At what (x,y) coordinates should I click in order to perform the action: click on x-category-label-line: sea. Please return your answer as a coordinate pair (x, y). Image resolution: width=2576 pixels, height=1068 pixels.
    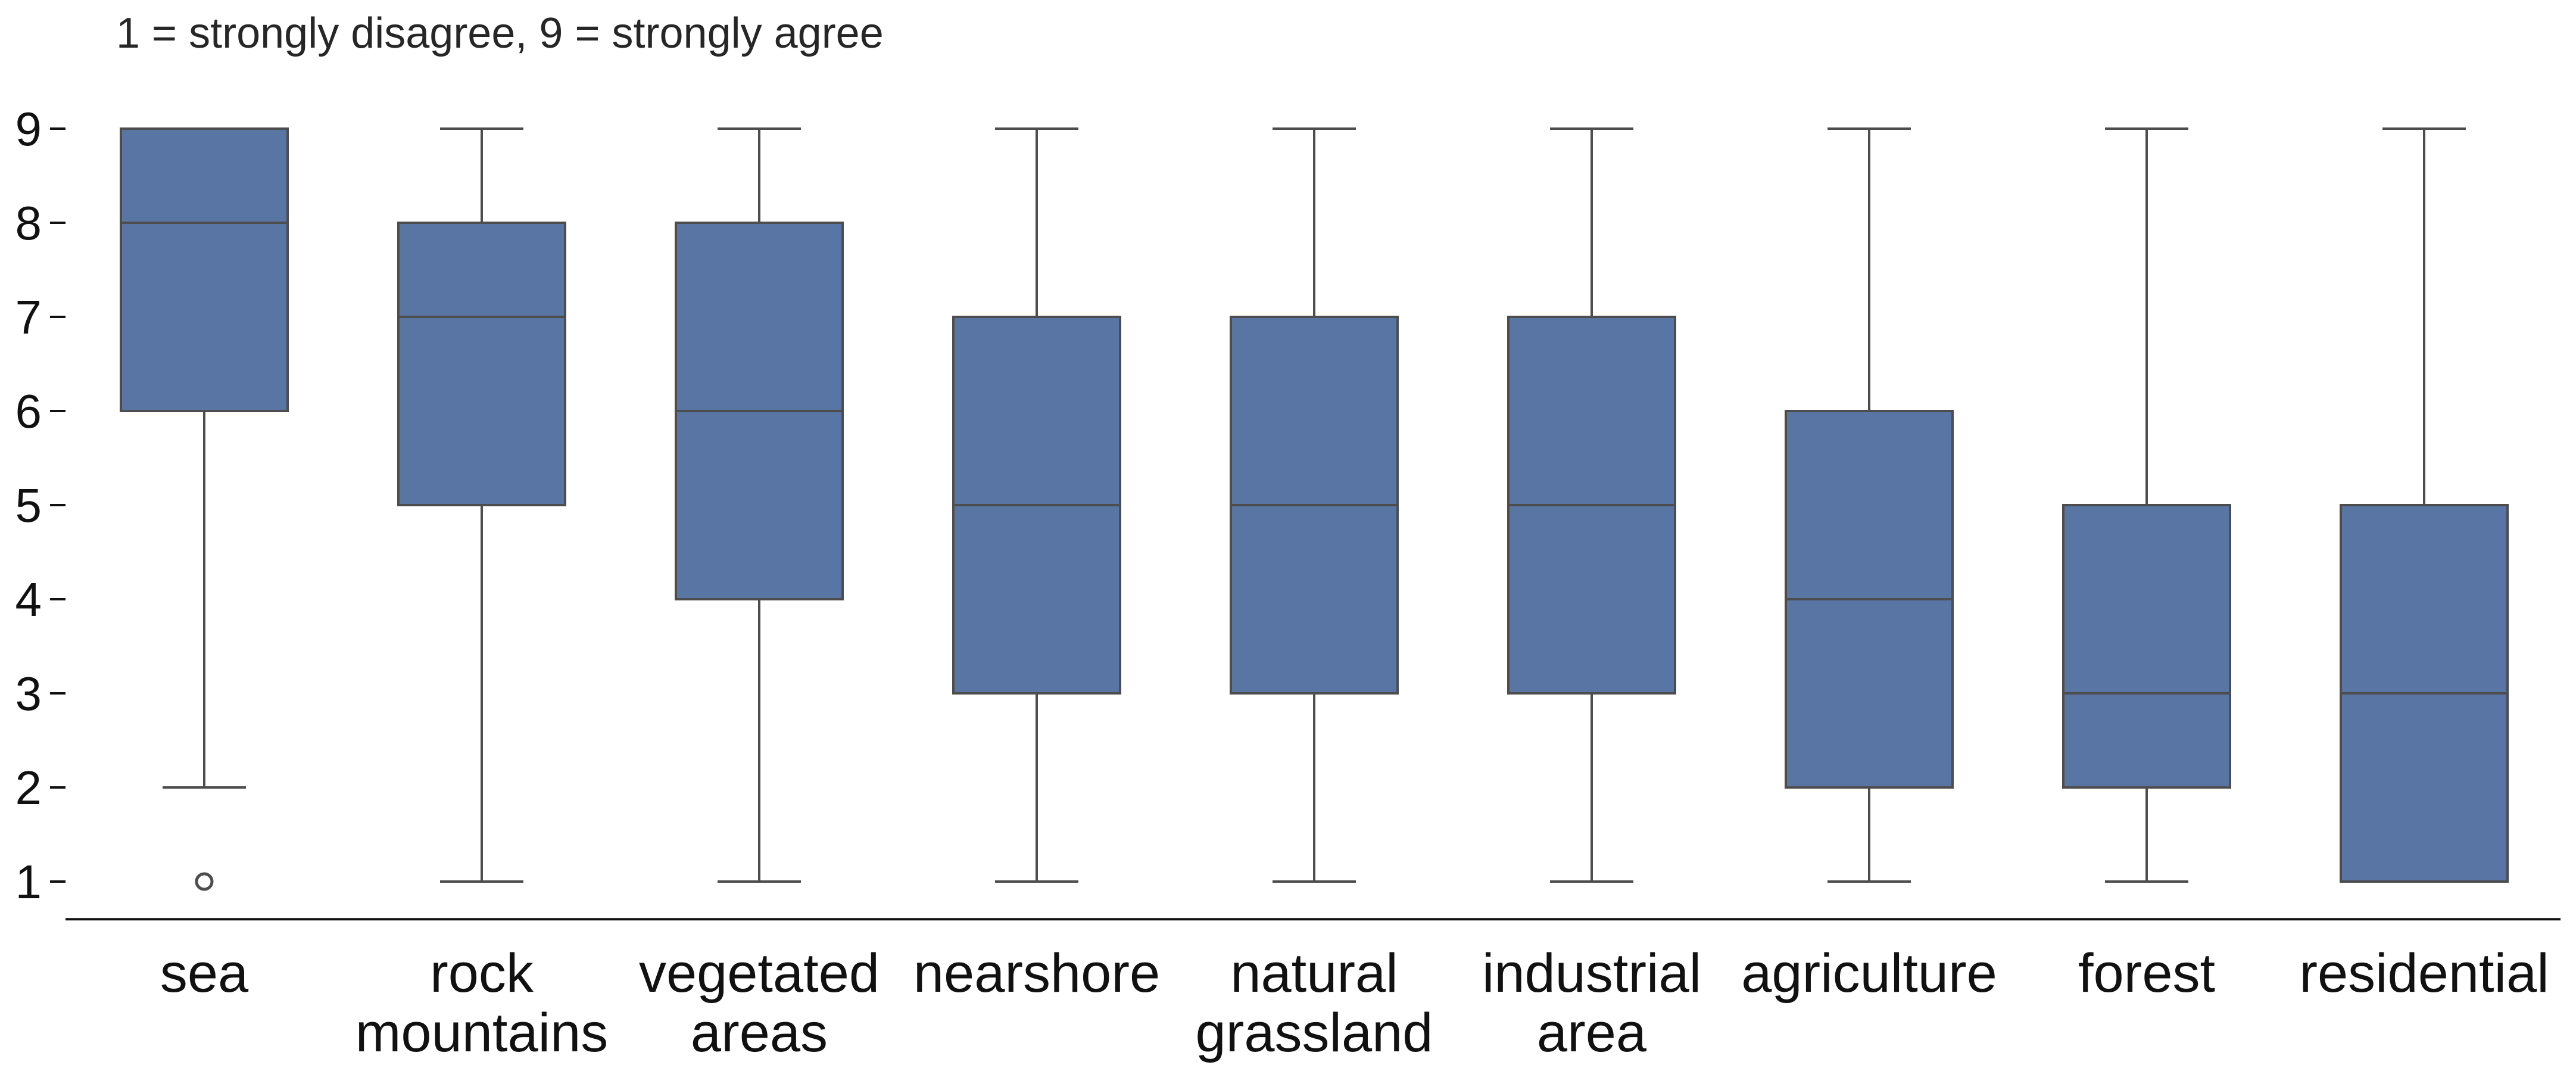
    Looking at the image, I should click on (205, 973).